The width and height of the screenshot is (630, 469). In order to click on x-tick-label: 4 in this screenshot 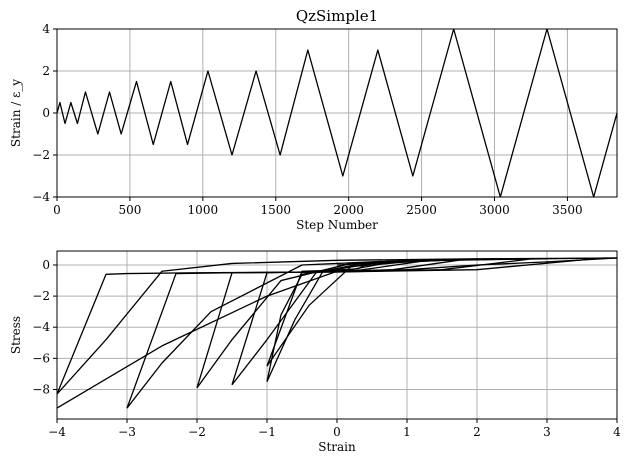, I will do `click(617, 432)`.